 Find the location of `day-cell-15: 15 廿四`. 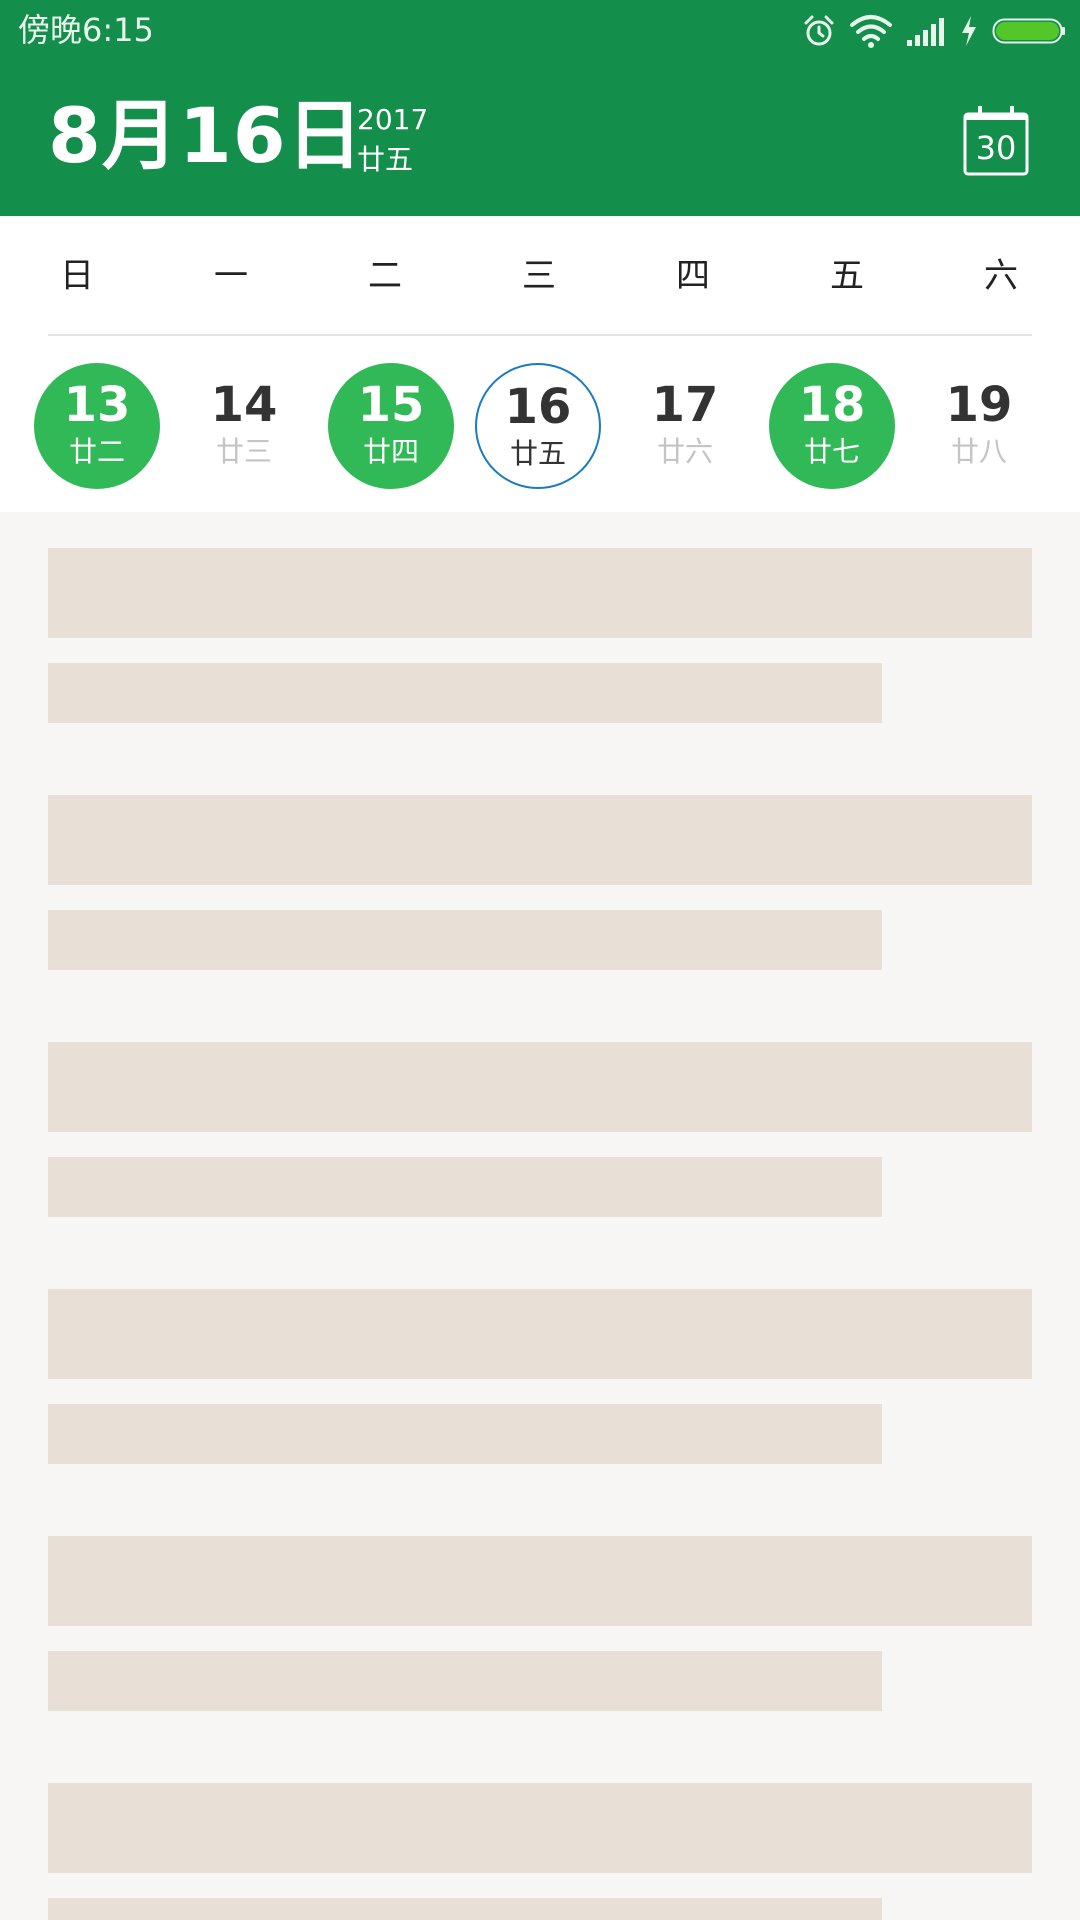

day-cell-15: 15 廿四 is located at coordinates (391, 426).